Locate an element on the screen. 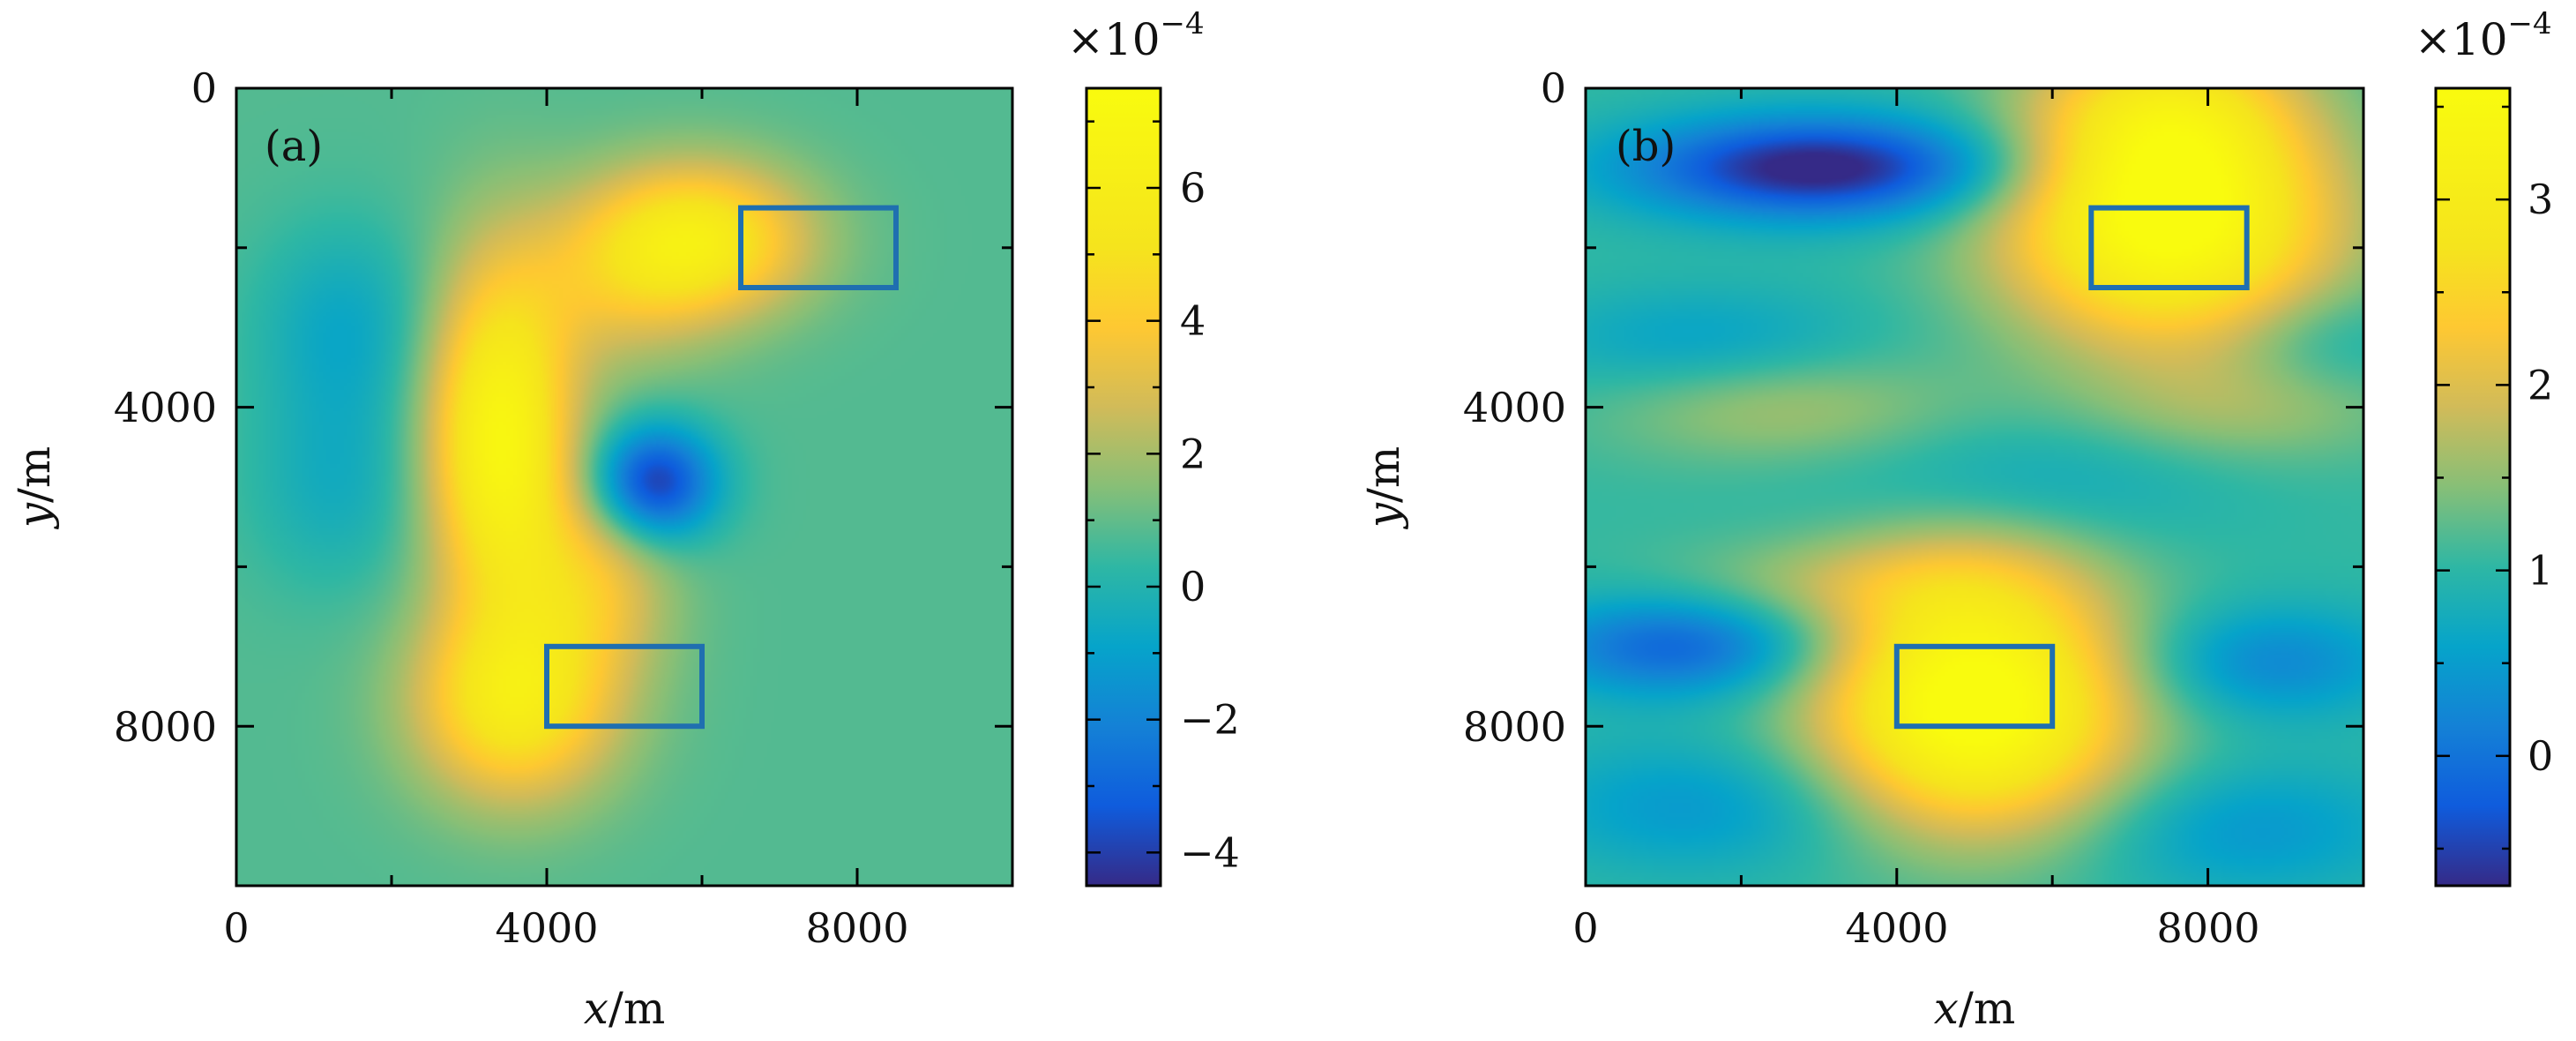 The width and height of the screenshot is (2576, 1041). y-tick-label-a-8000: 8000 is located at coordinates (165, 727).